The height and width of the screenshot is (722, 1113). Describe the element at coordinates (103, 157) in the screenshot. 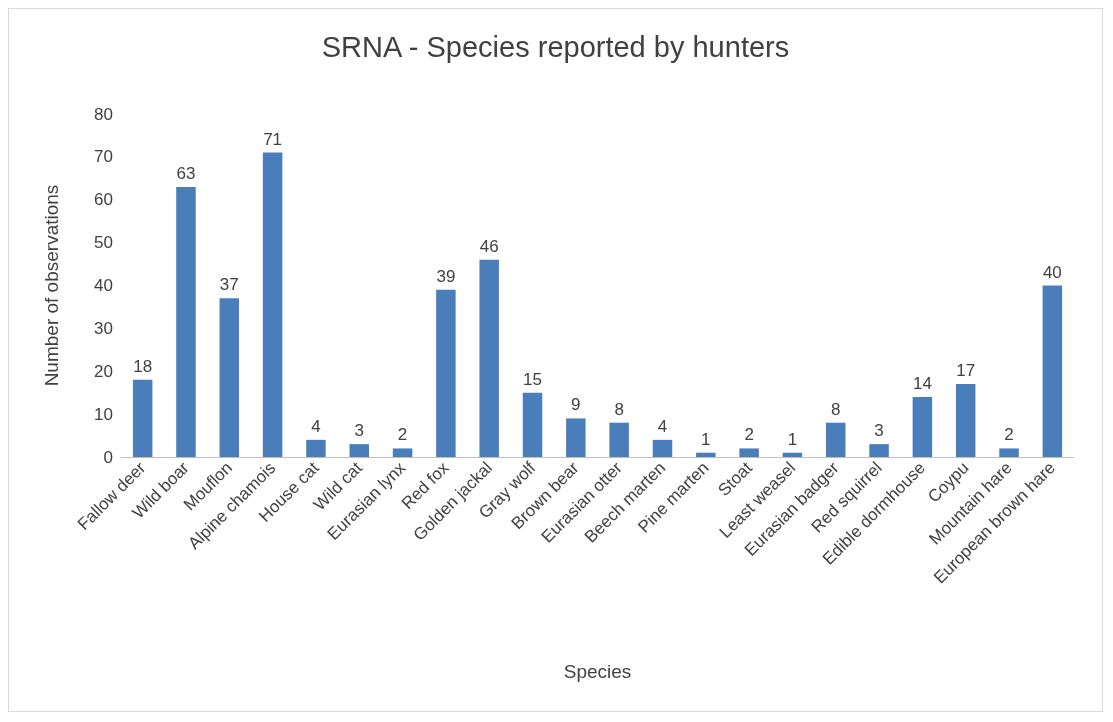

I see `y-tick-label: 70` at that location.